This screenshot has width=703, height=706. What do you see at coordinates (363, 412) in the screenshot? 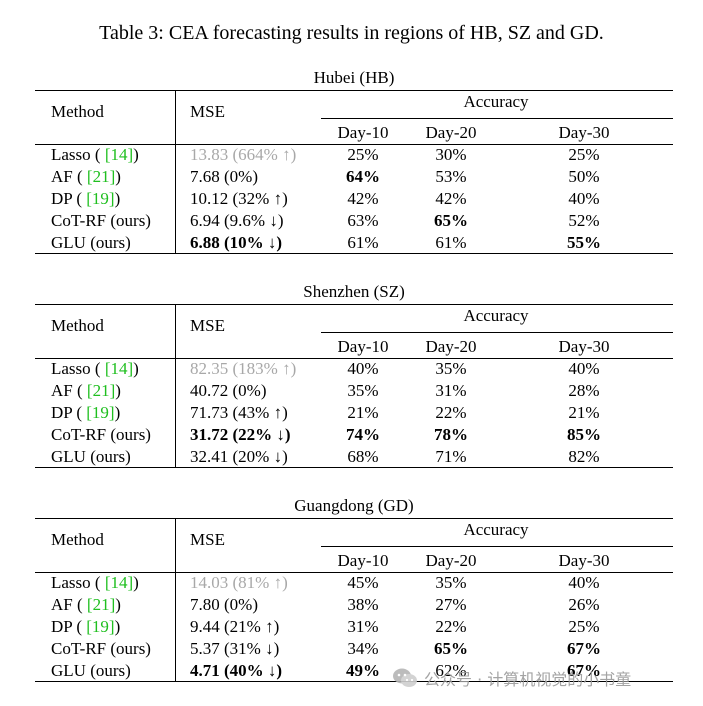
I see `accuracy-cell: 21%` at bounding box center [363, 412].